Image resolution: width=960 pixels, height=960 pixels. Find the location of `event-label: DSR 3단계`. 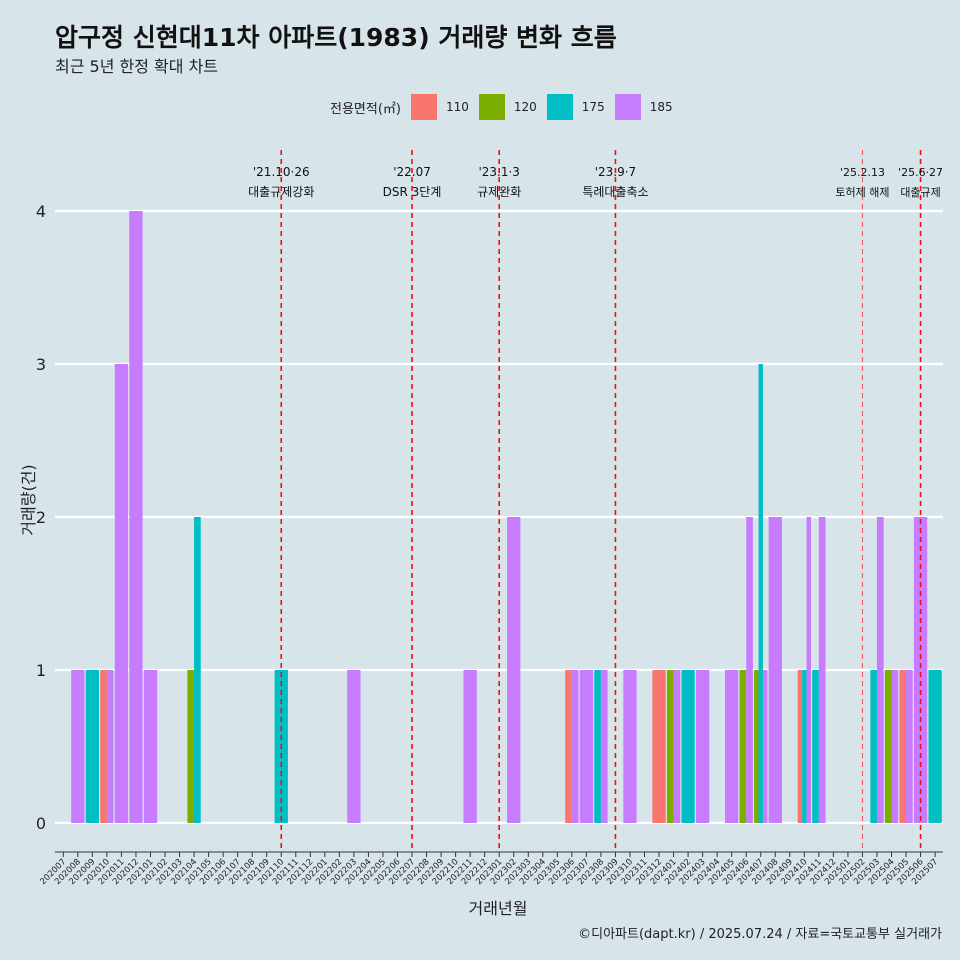

event-label: DSR 3단계 is located at coordinates (412, 192).